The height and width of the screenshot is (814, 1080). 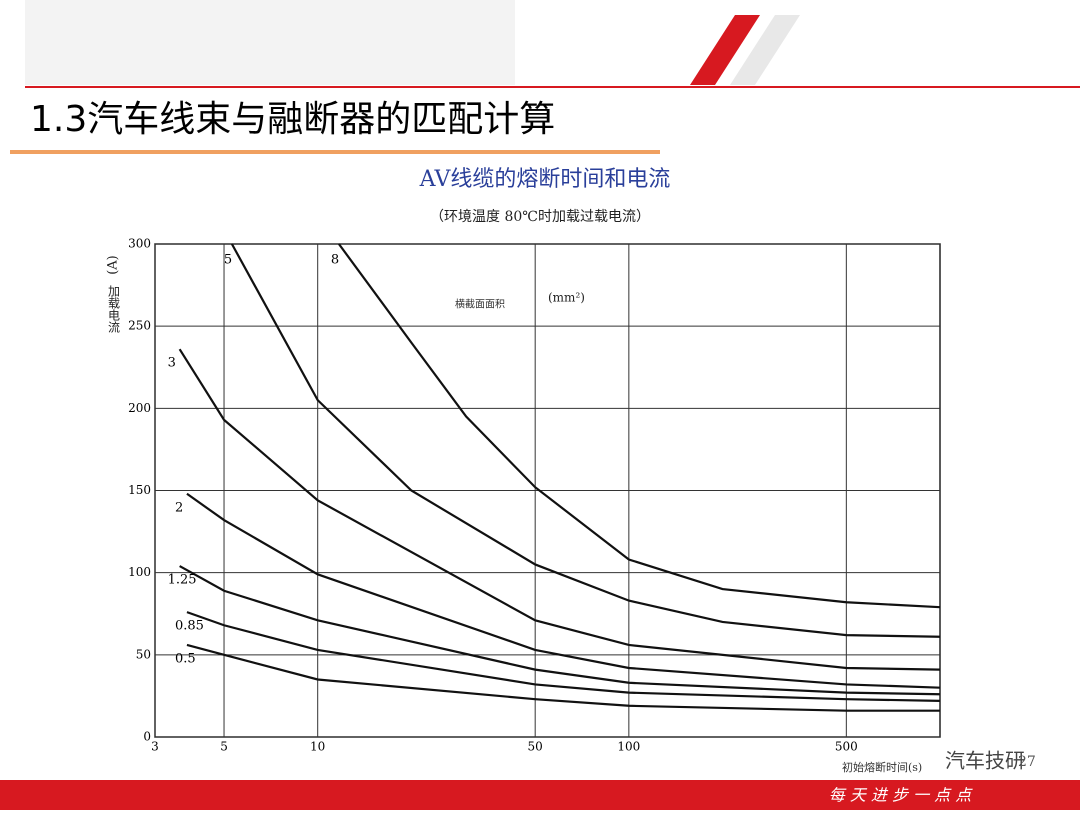 I want to click on series-label: 1.25, so click(x=182, y=580).